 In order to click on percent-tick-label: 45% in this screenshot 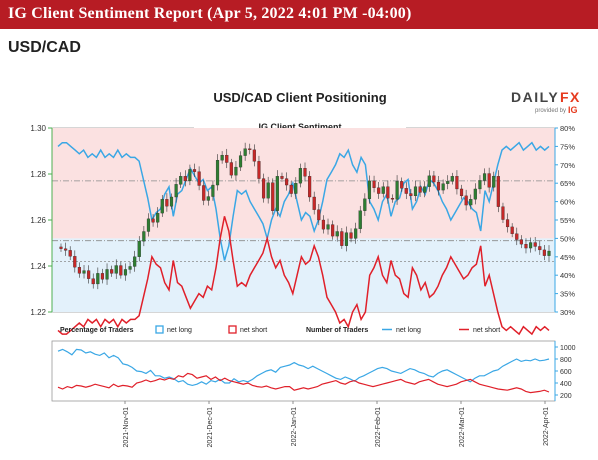, I will do `click(567, 257)`.